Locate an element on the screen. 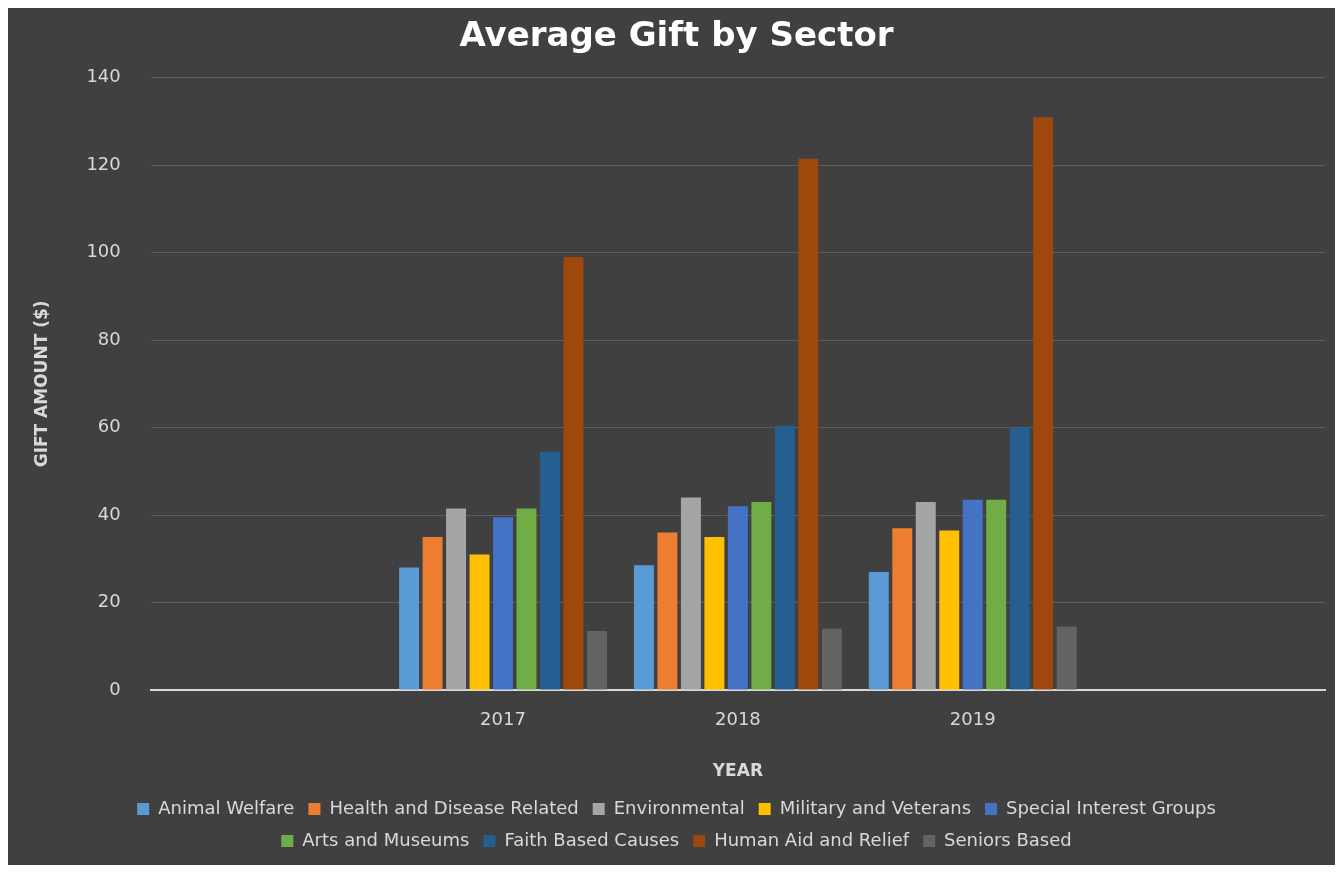 The width and height of the screenshot is (1343, 873). y-tick-label: 60 is located at coordinates (109, 426).